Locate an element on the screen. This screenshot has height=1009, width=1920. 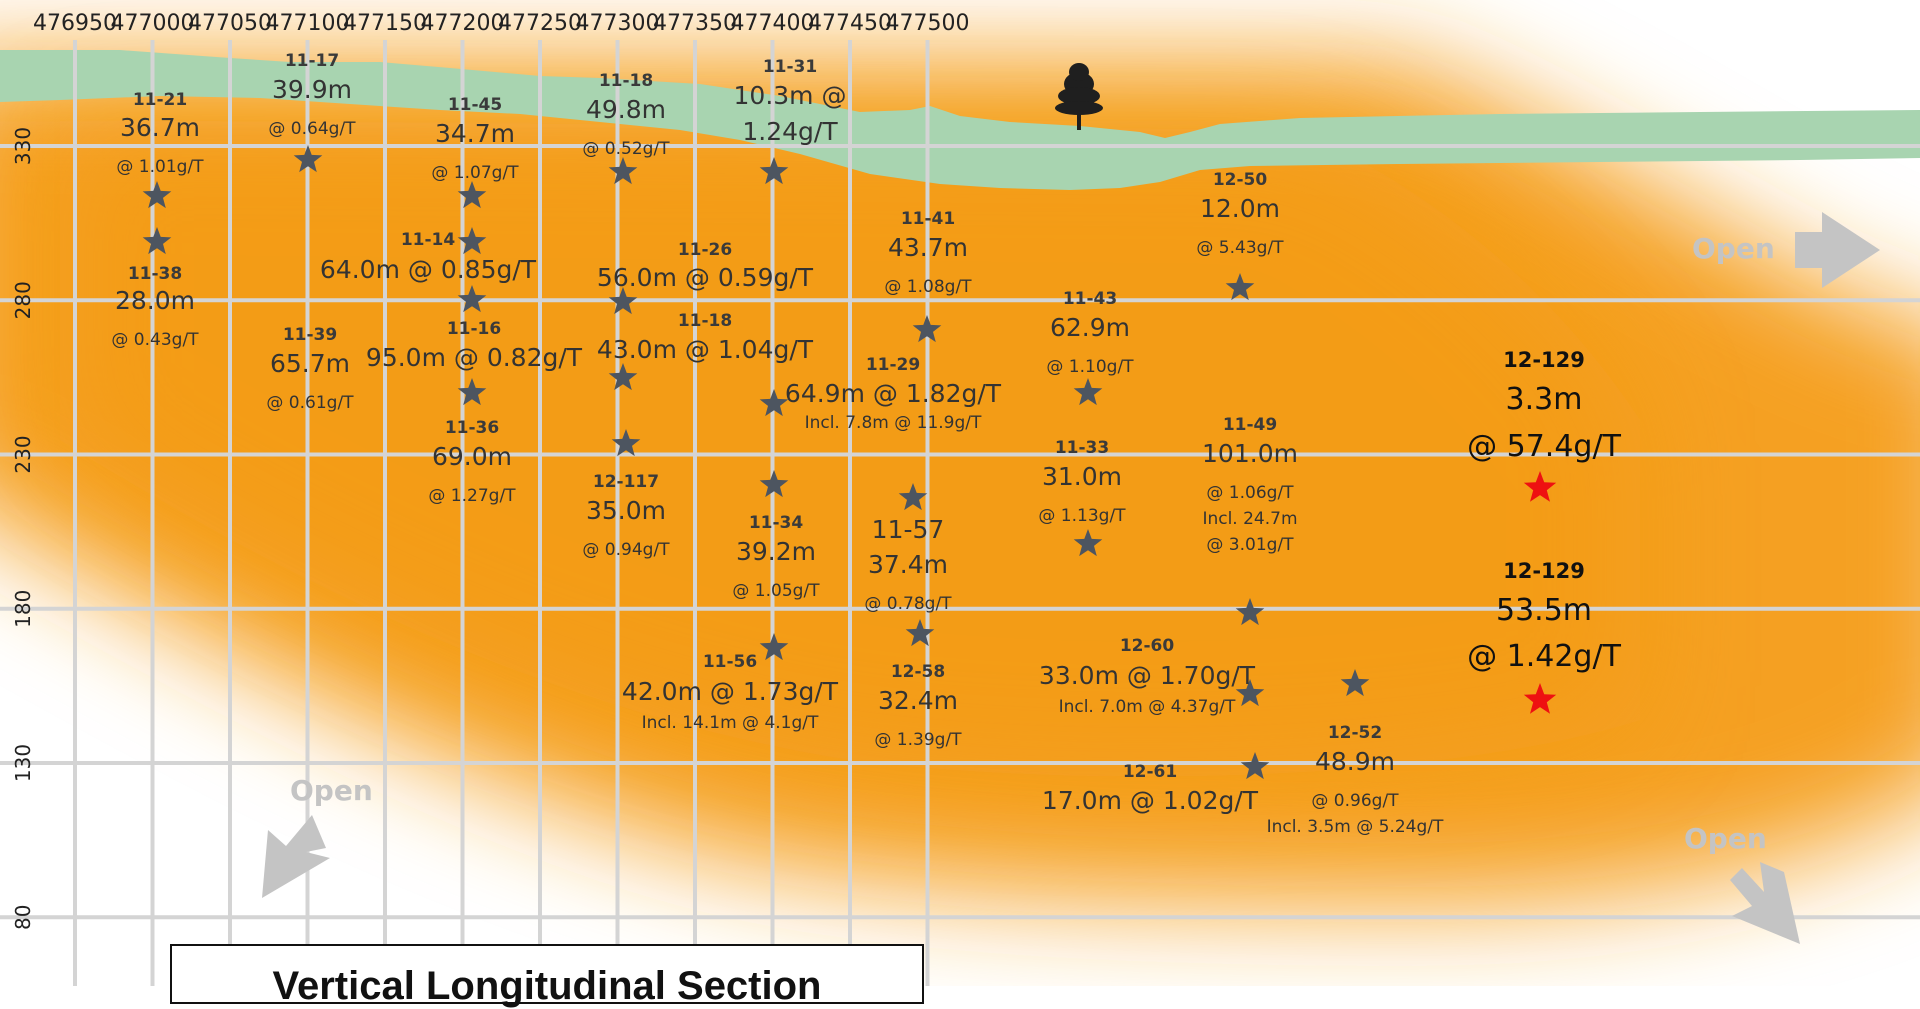
x-tick-label: 477150 is located at coordinates (385, 23).